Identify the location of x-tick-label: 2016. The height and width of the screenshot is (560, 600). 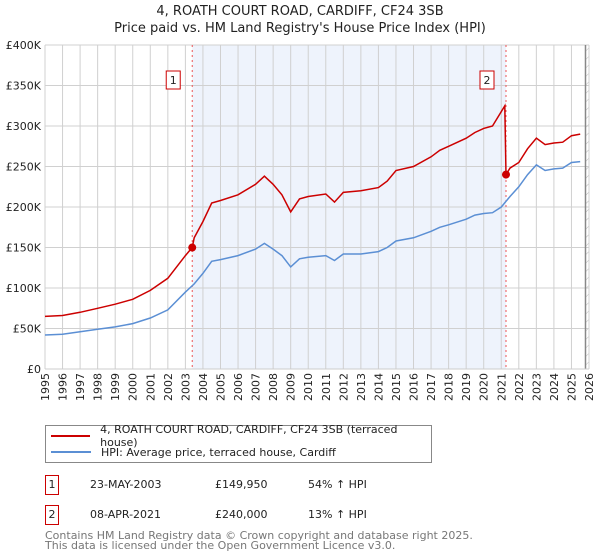
(414, 387).